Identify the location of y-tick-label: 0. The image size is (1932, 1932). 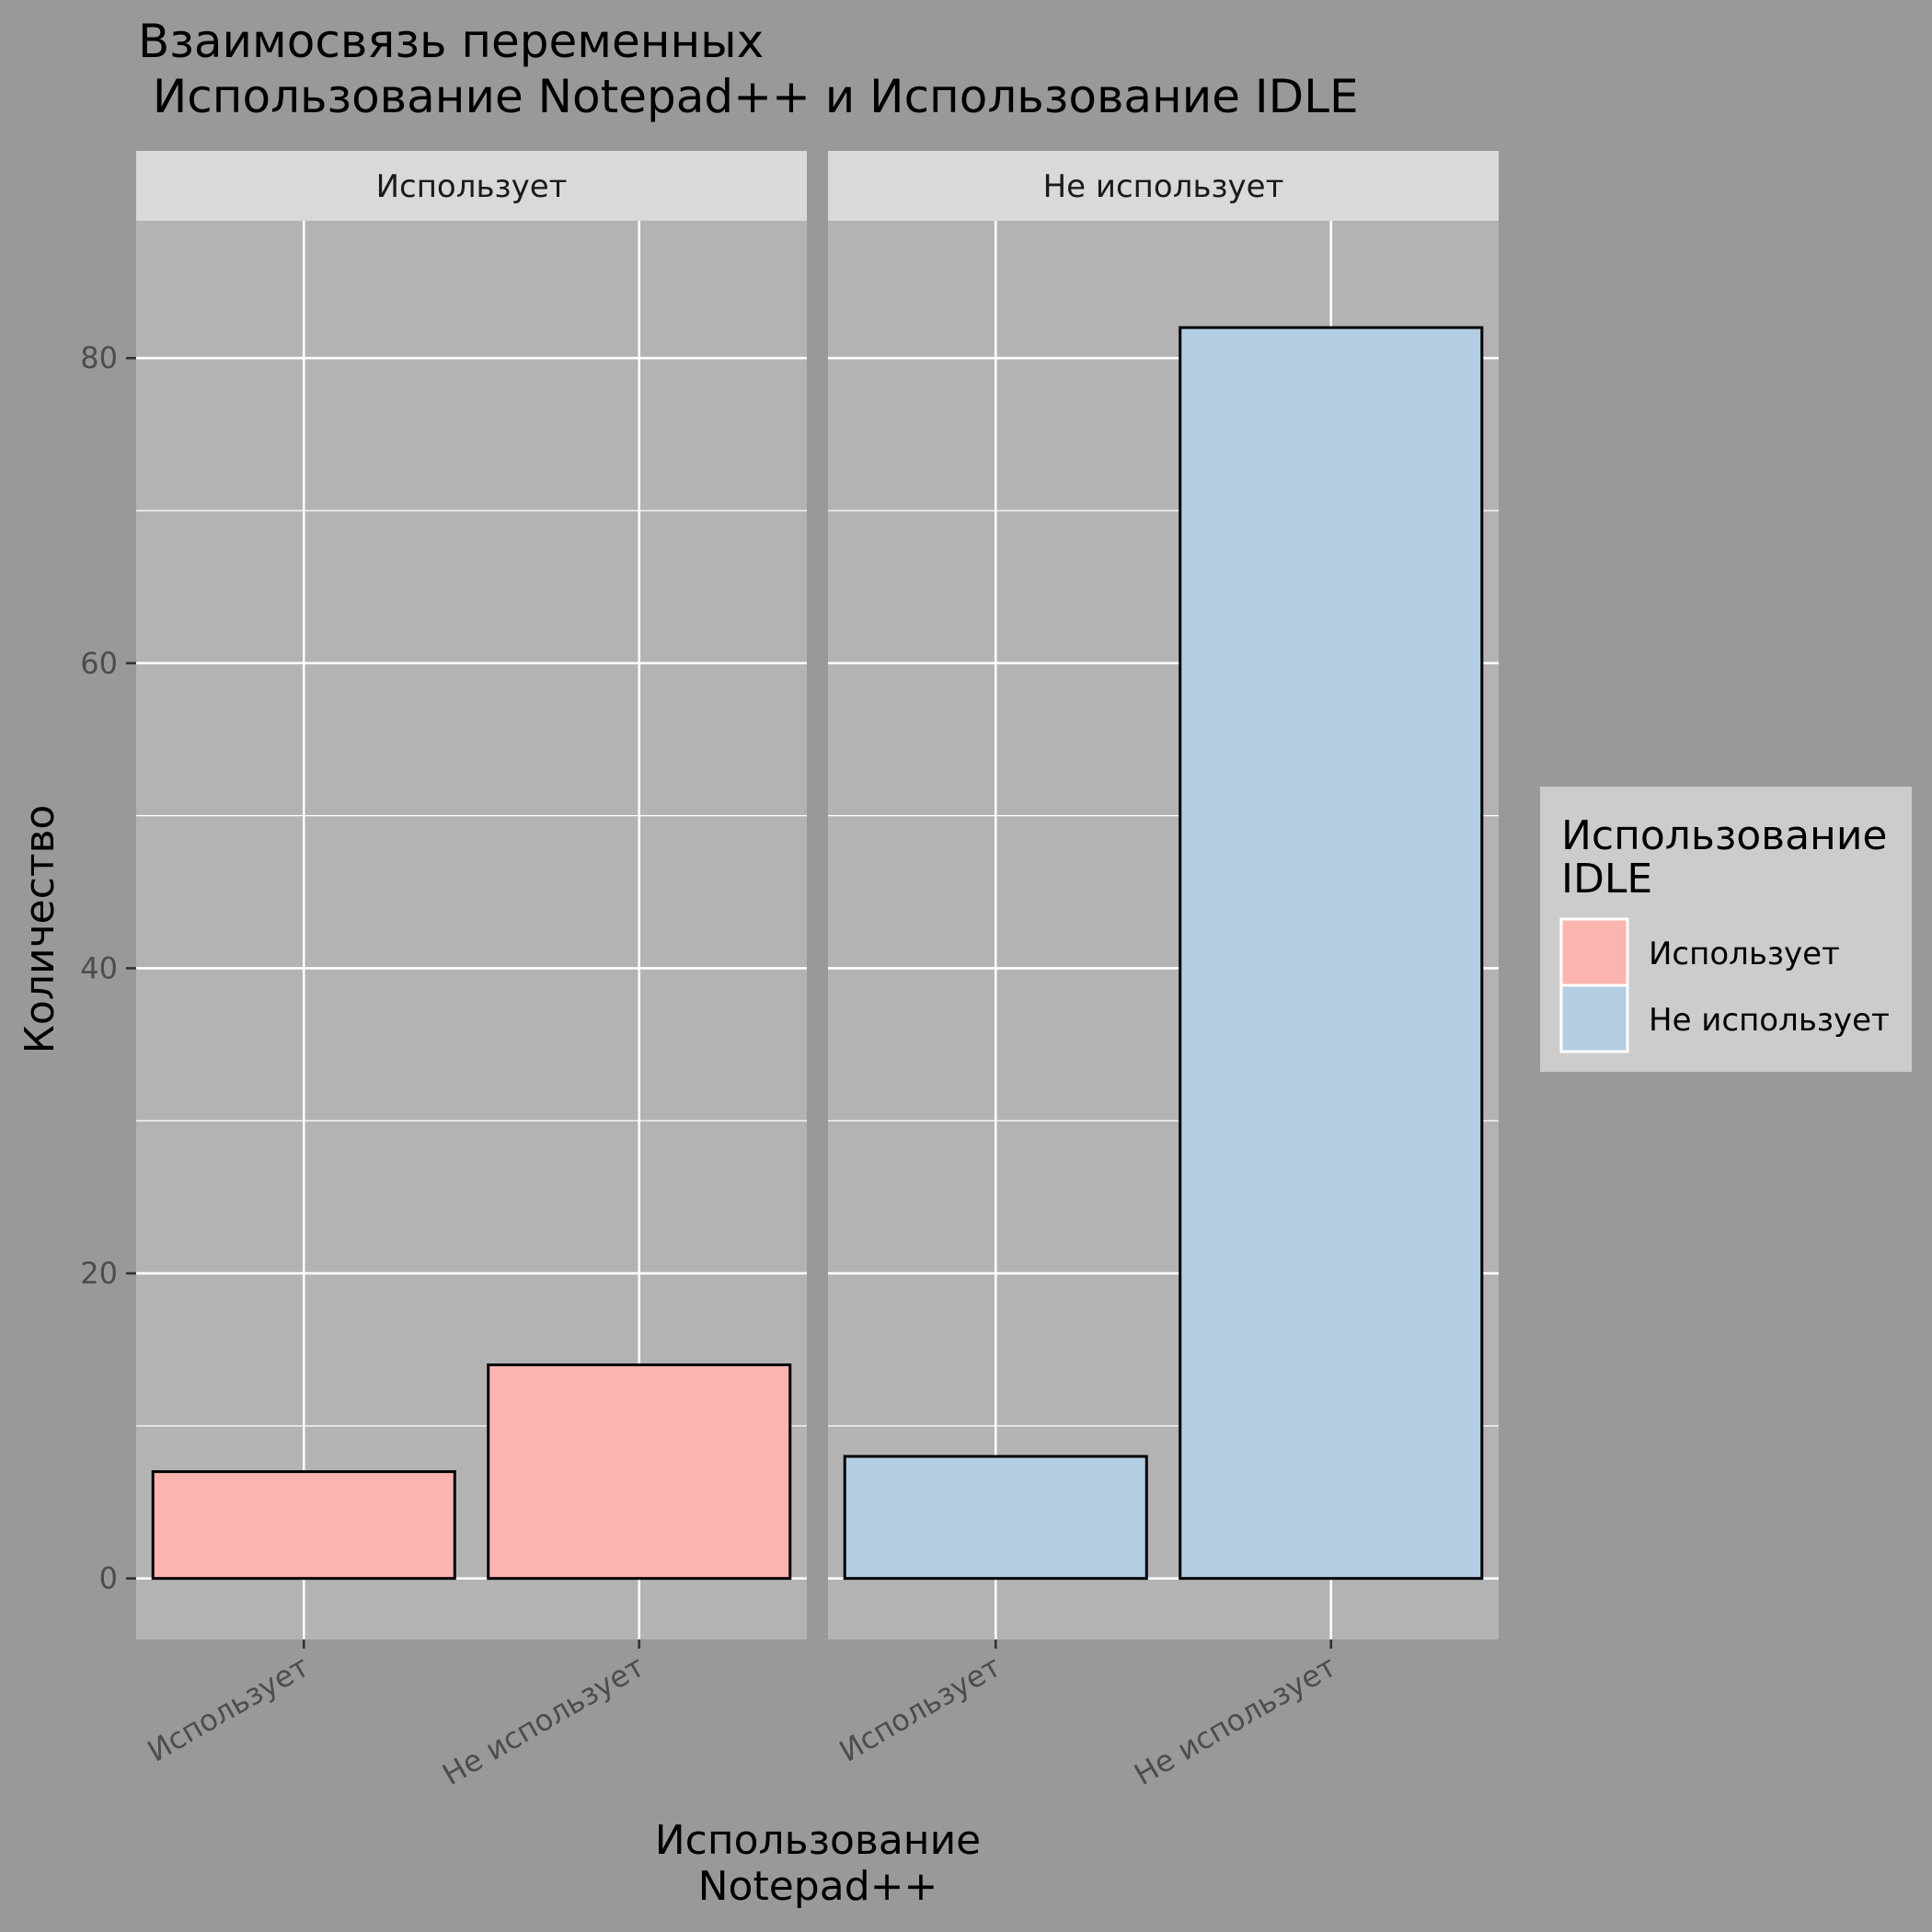
(108, 1578).